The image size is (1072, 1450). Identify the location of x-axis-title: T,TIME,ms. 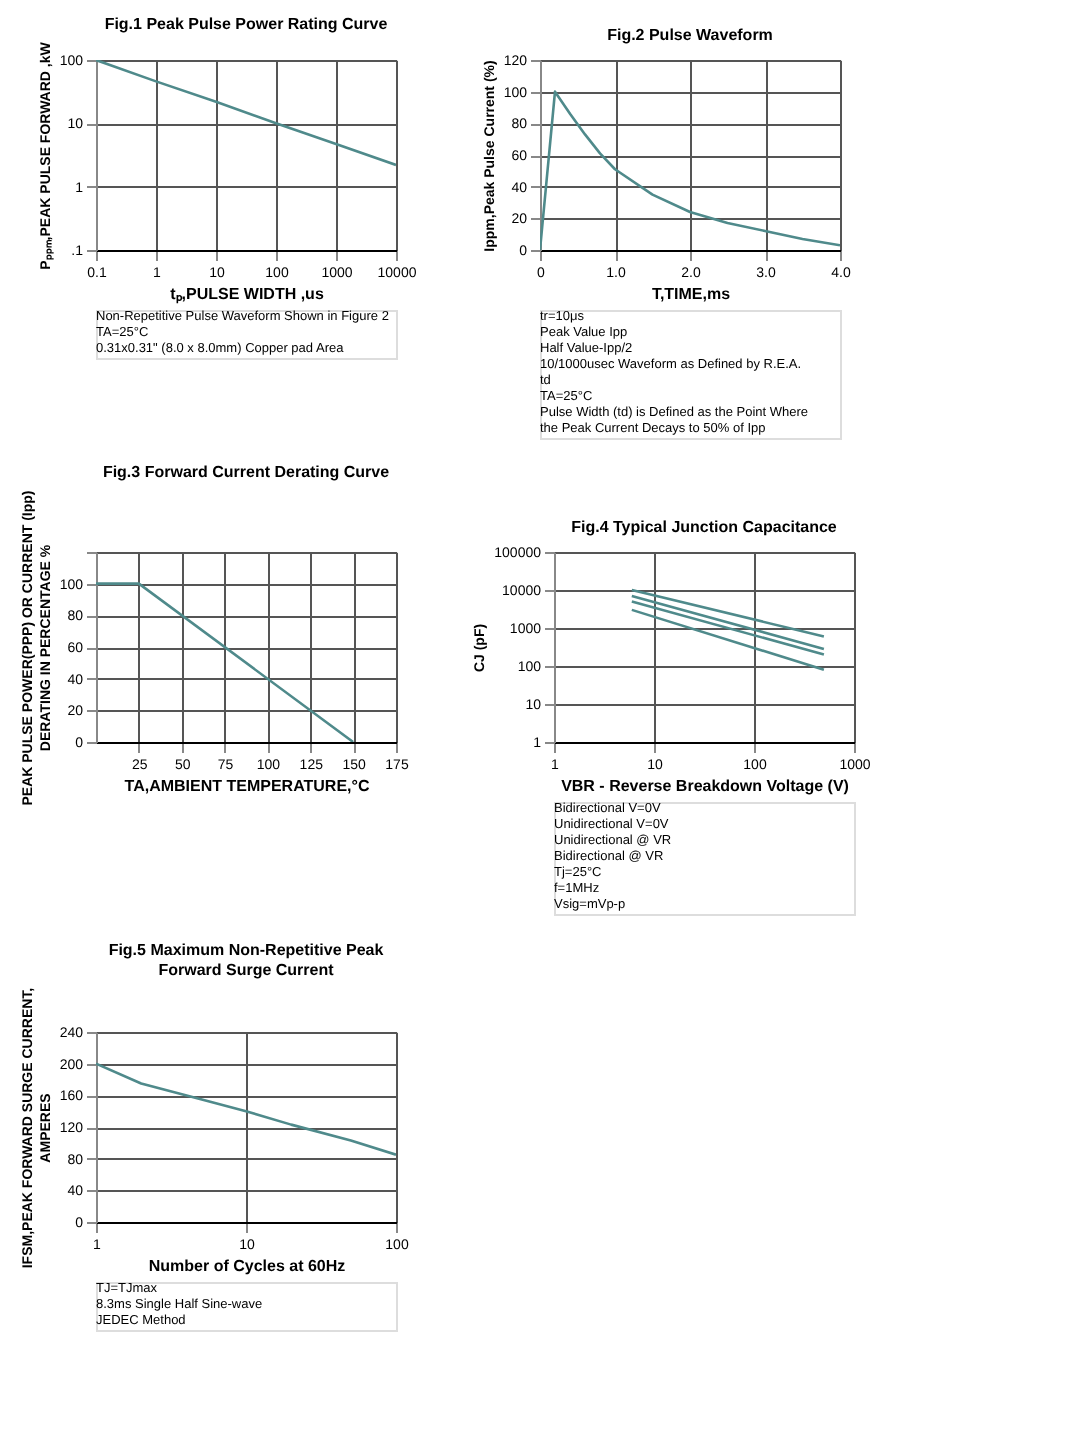
(691, 294).